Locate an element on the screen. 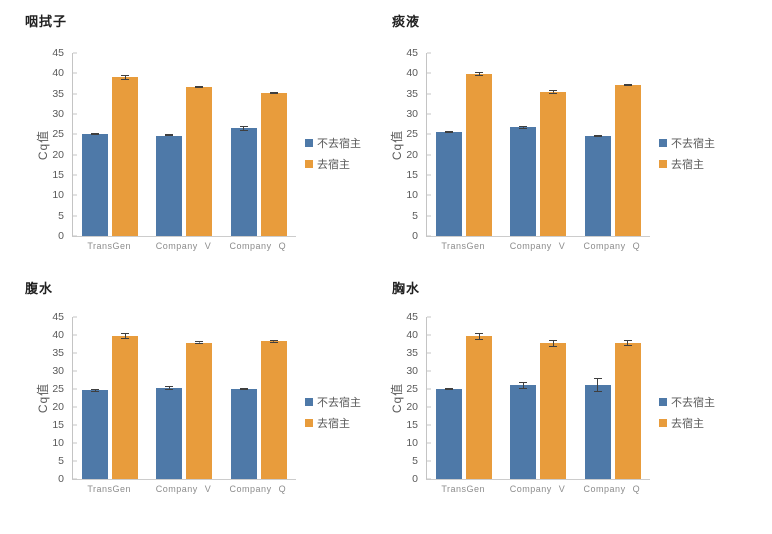  y-tick-label: 45 is located at coordinates (58, 53).